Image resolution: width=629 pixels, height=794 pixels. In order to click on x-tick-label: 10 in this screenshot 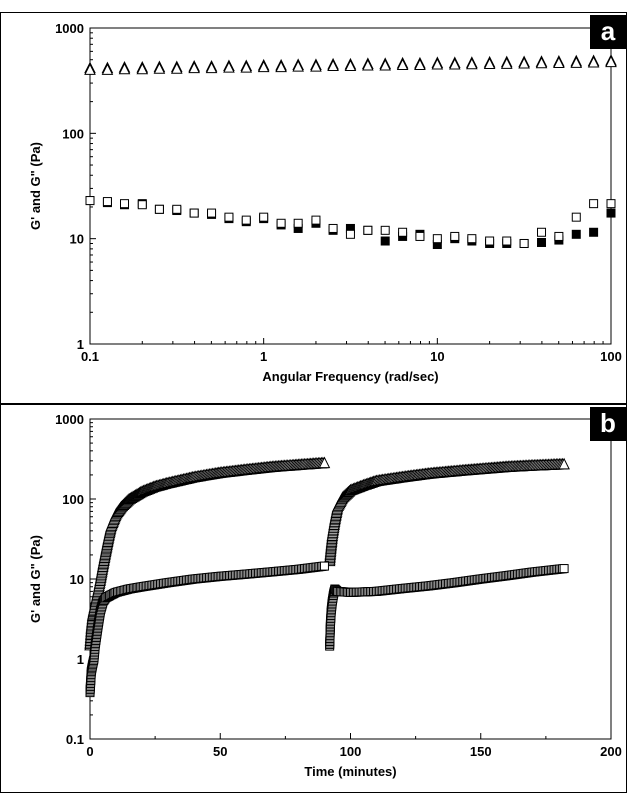, I will do `click(437, 356)`.